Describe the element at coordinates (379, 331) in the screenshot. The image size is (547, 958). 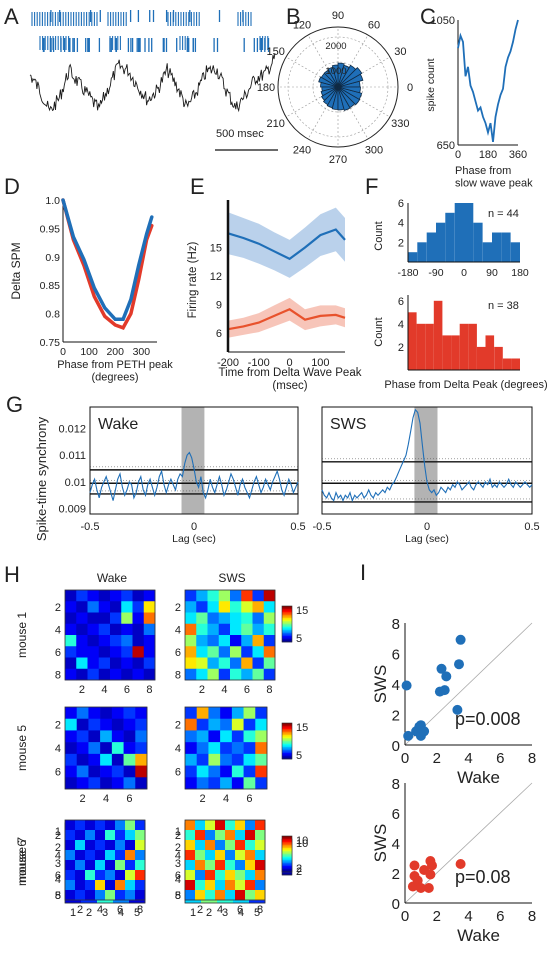
I see `y-axis-label: Count` at that location.